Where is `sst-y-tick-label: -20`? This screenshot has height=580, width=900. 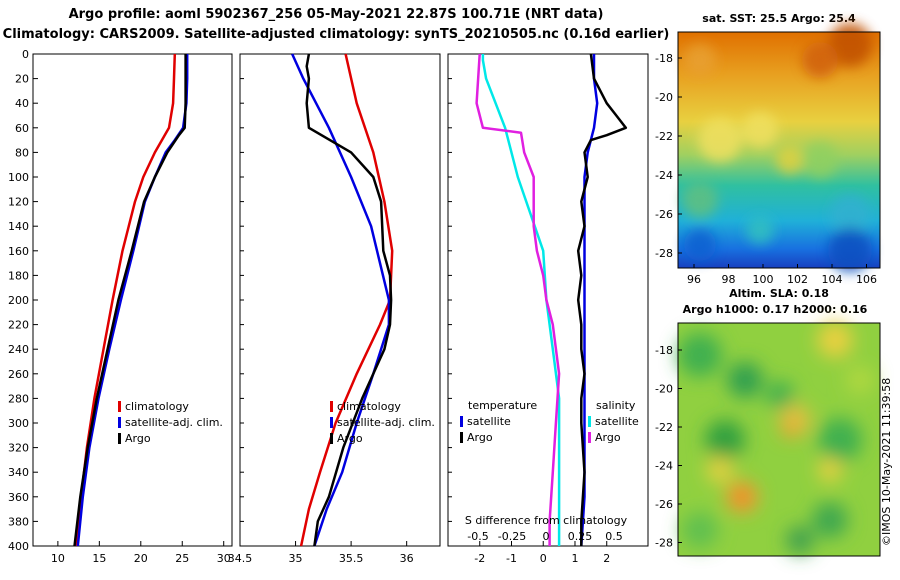
sst-y-tick-label: -20 is located at coordinates (664, 97).